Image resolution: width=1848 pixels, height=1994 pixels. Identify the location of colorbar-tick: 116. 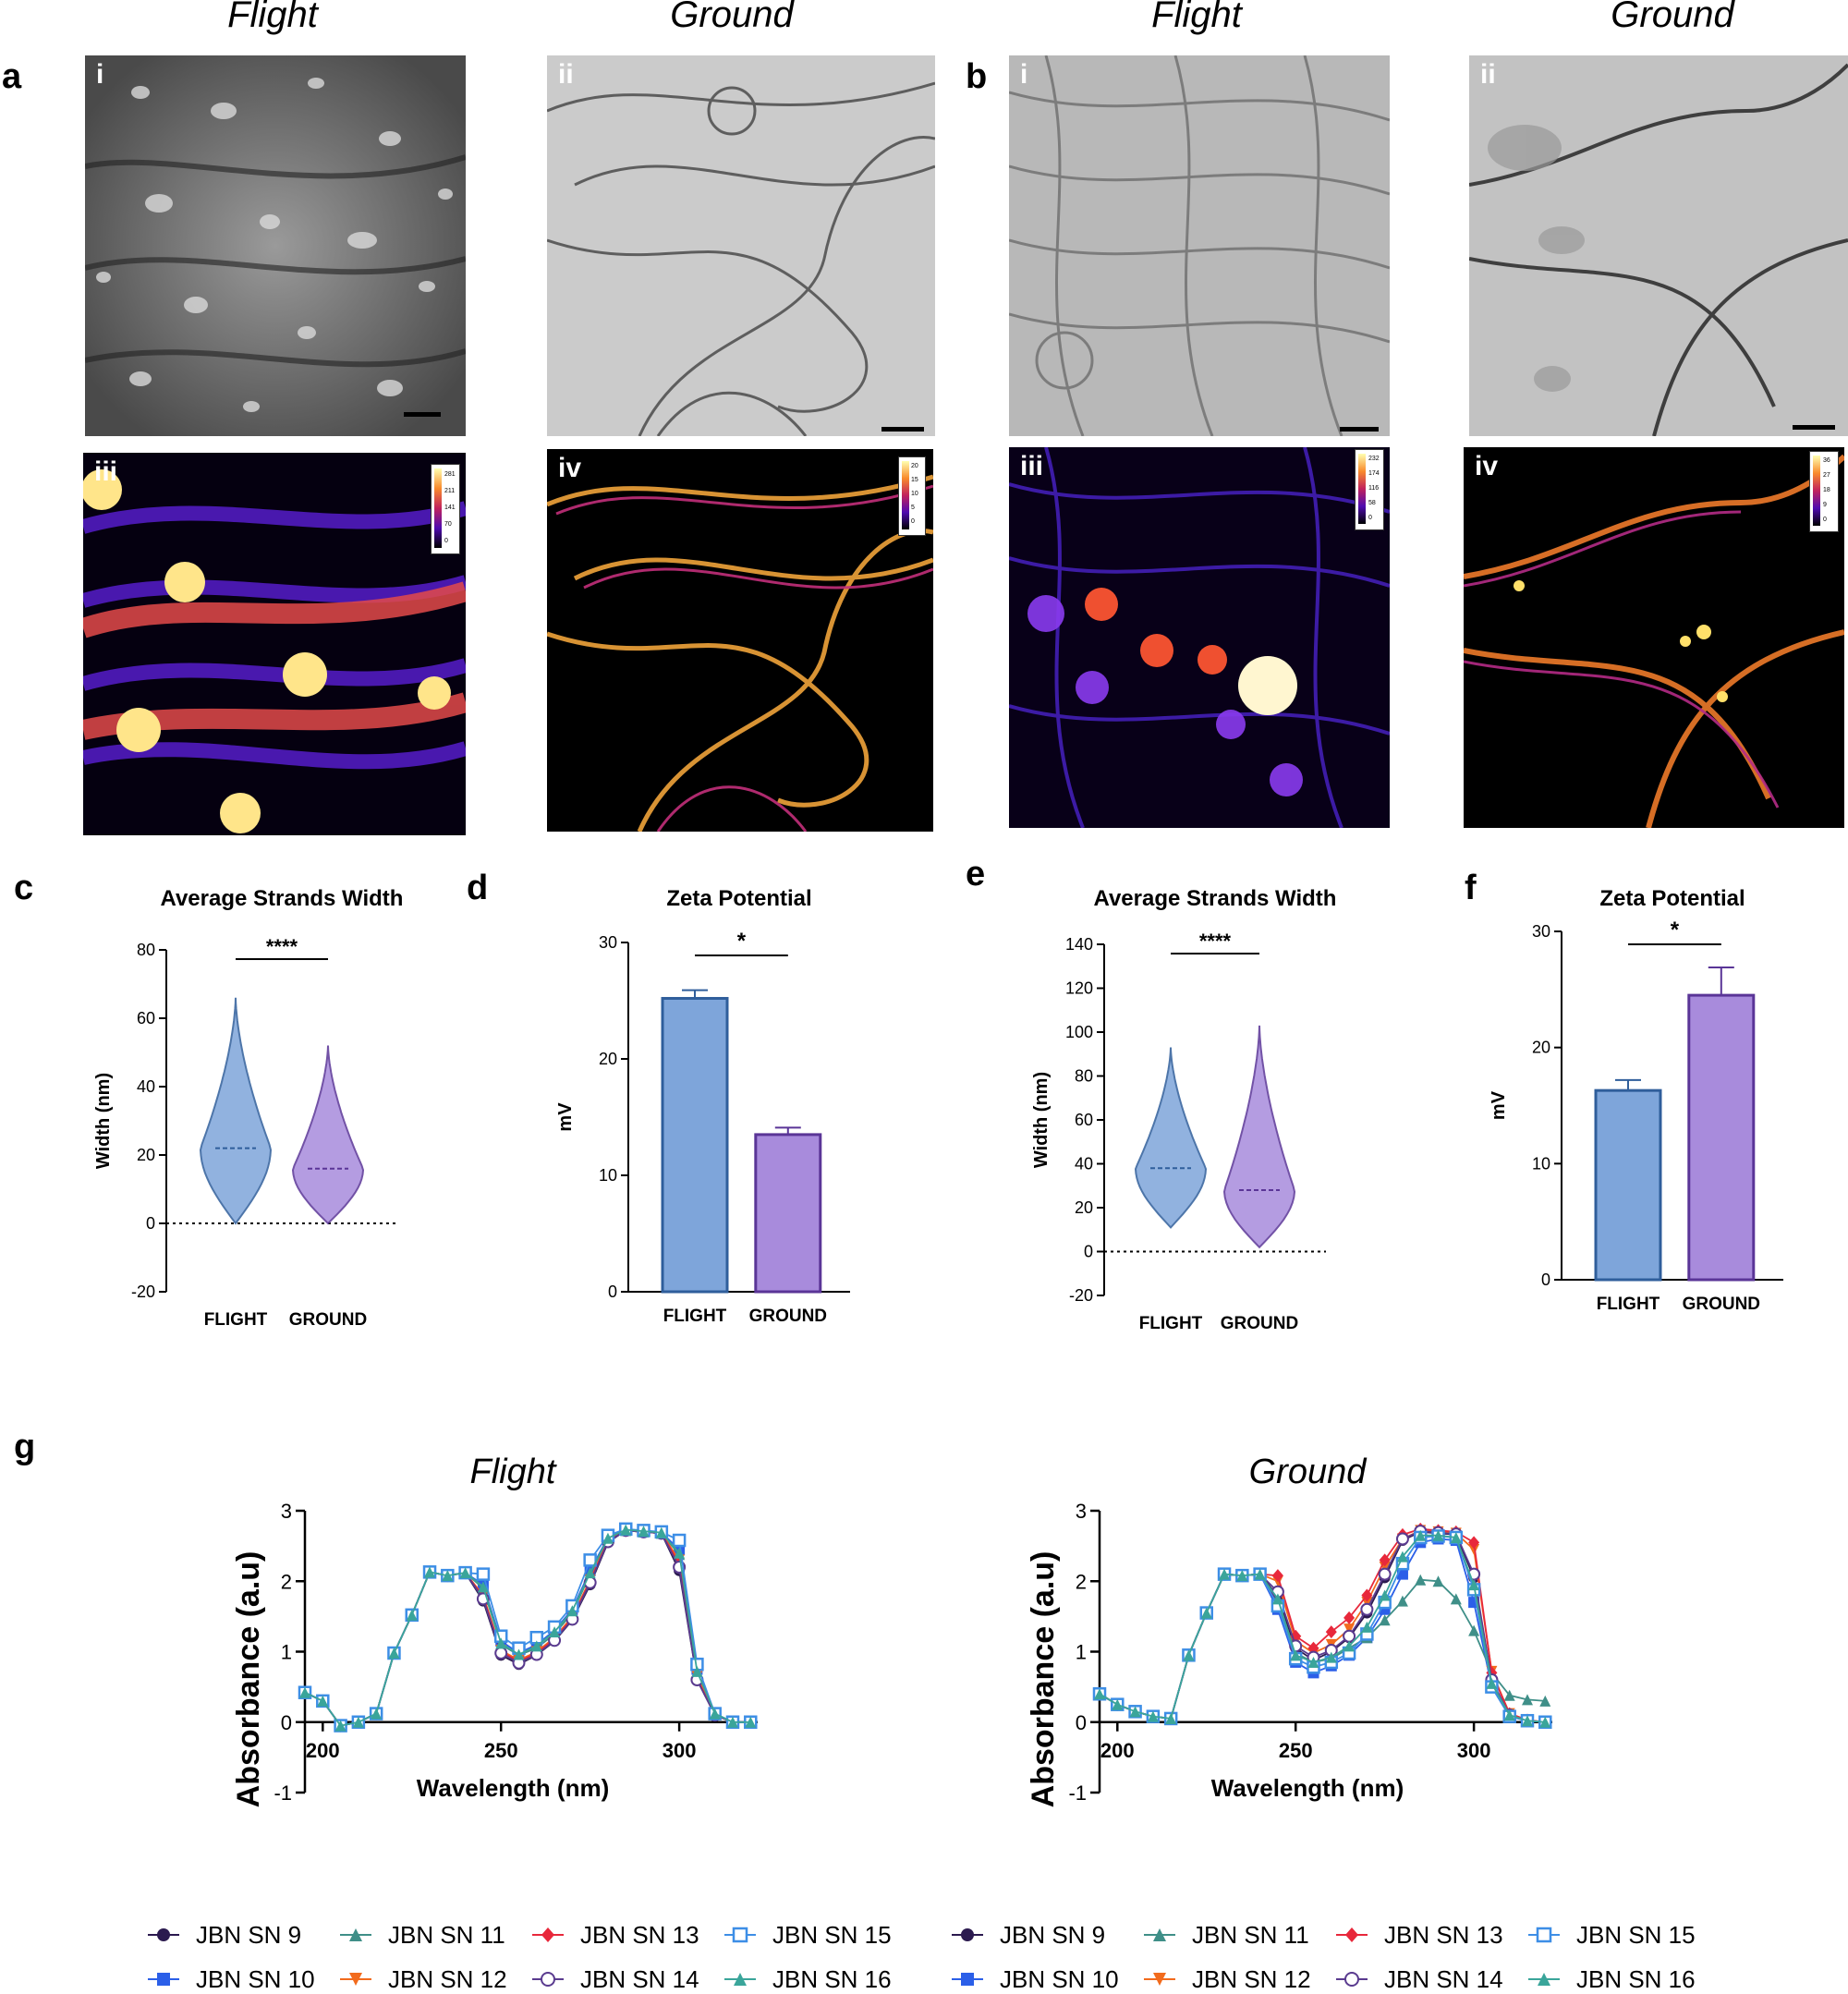
(1374, 488).